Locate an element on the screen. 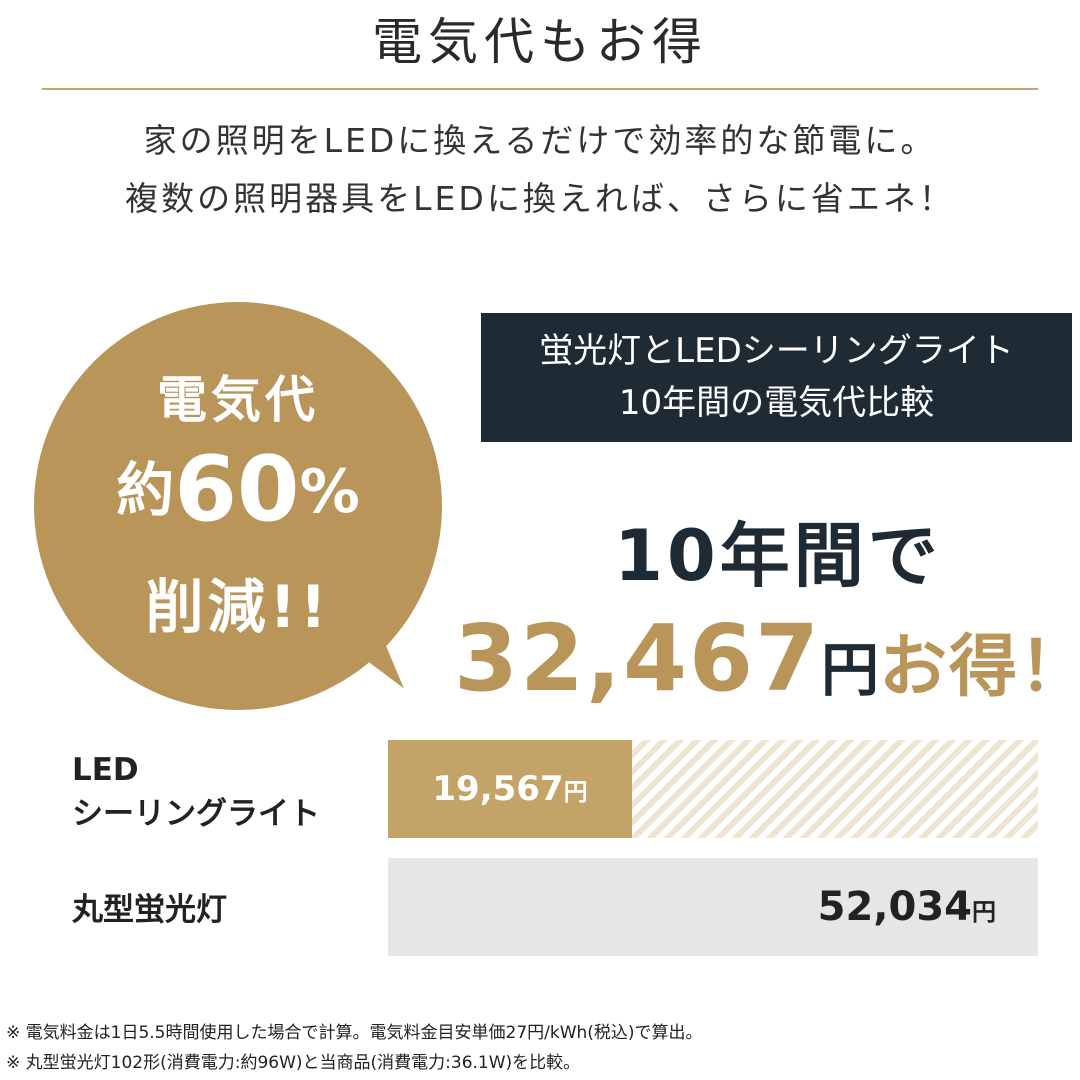 The width and height of the screenshot is (1080, 1080). savings-number: 32,467 is located at coordinates (638, 658).